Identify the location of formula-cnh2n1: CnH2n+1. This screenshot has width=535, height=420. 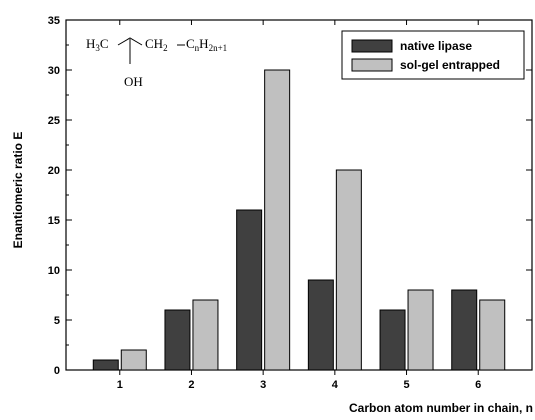
(206, 44).